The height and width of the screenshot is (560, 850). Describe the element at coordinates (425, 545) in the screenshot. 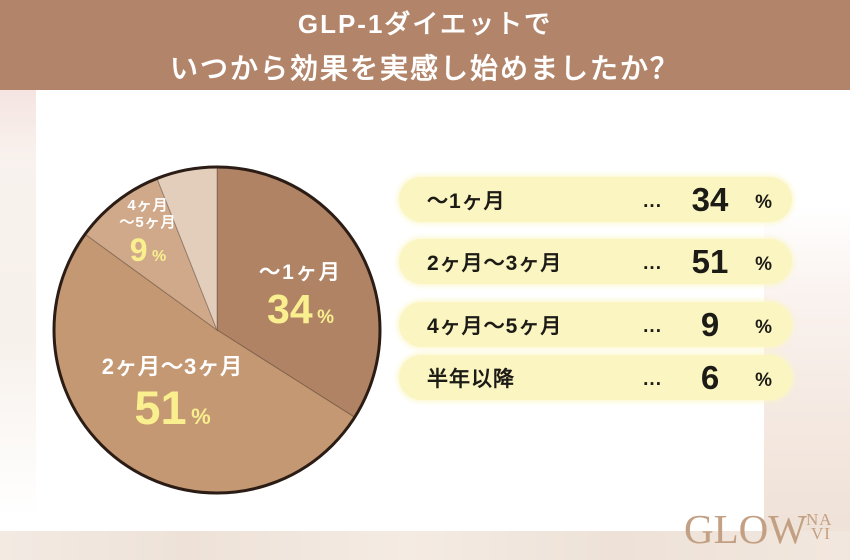

I see `decor-bottom-strip` at that location.